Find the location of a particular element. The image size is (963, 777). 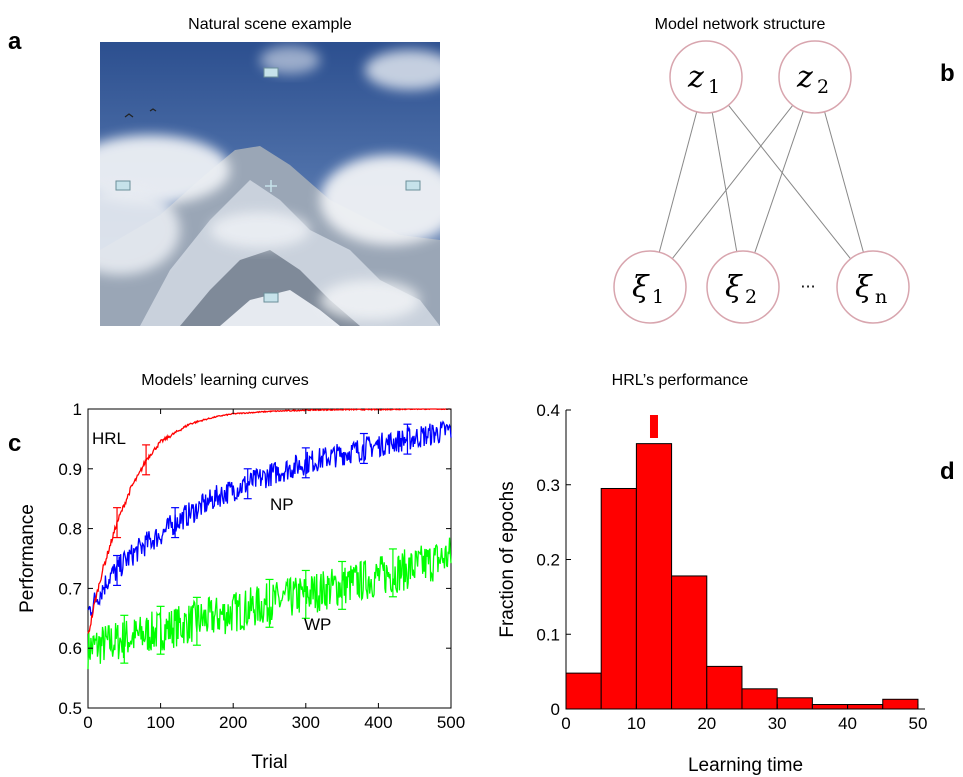

series-label-hrl: HRL is located at coordinates (109, 438).